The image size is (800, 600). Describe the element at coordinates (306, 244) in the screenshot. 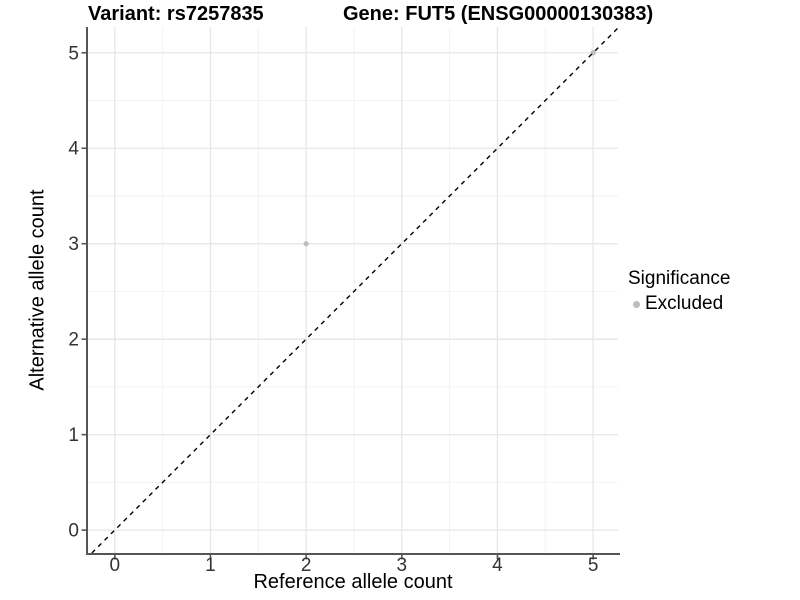

I see `data-point` at that location.